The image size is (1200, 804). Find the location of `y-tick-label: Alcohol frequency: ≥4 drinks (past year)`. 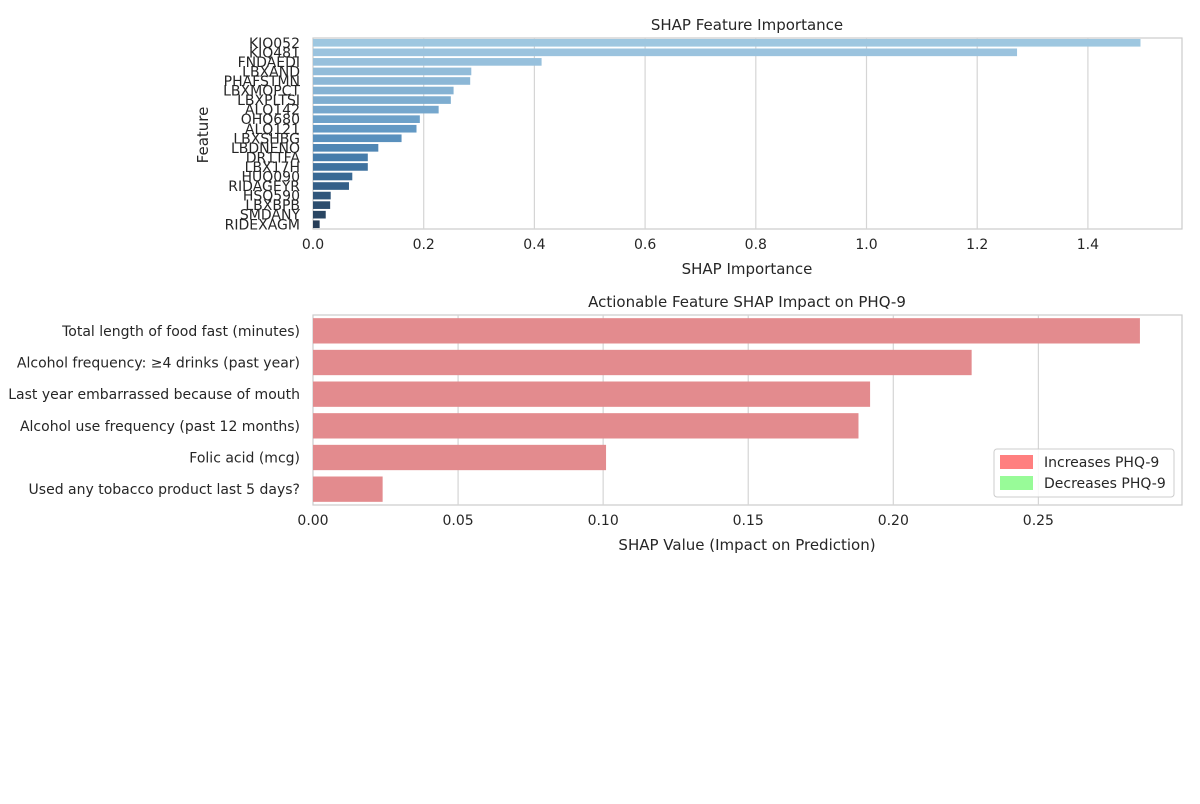

y-tick-label: Alcohol frequency: ≥4 drinks (past year) is located at coordinates (158, 364).